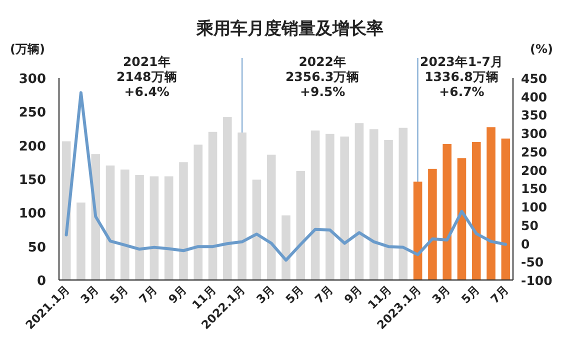 The image size is (580, 350). I want to click on y-tick-label: 150, so click(32, 180).